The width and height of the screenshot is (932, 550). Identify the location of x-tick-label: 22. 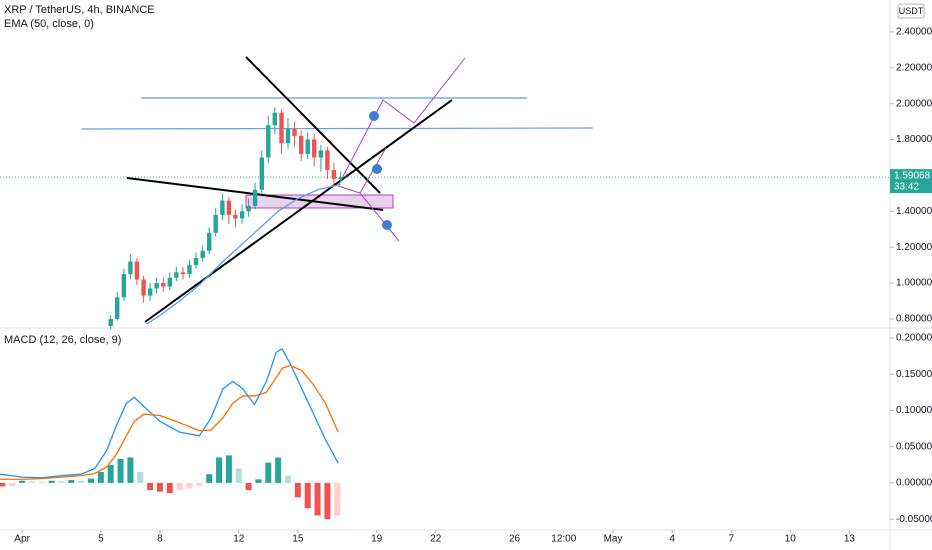
(436, 539).